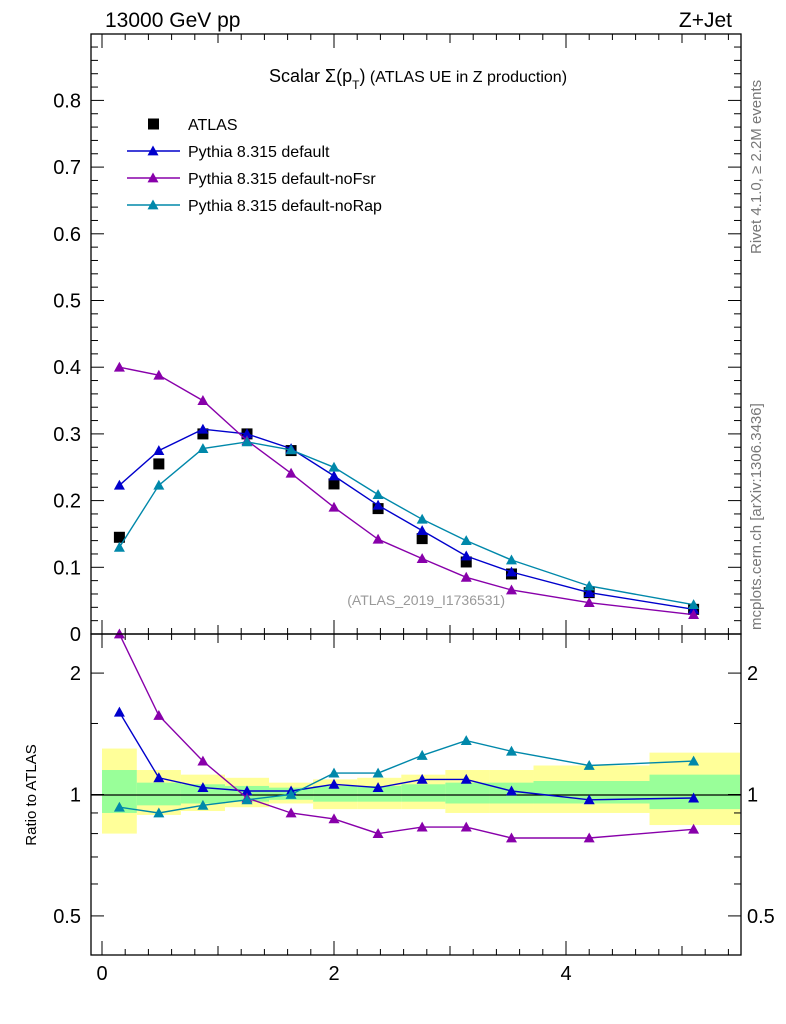 This screenshot has height=1024, width=786. What do you see at coordinates (761, 917) in the screenshot?
I see `ratio-tick-label-right: 0.5` at bounding box center [761, 917].